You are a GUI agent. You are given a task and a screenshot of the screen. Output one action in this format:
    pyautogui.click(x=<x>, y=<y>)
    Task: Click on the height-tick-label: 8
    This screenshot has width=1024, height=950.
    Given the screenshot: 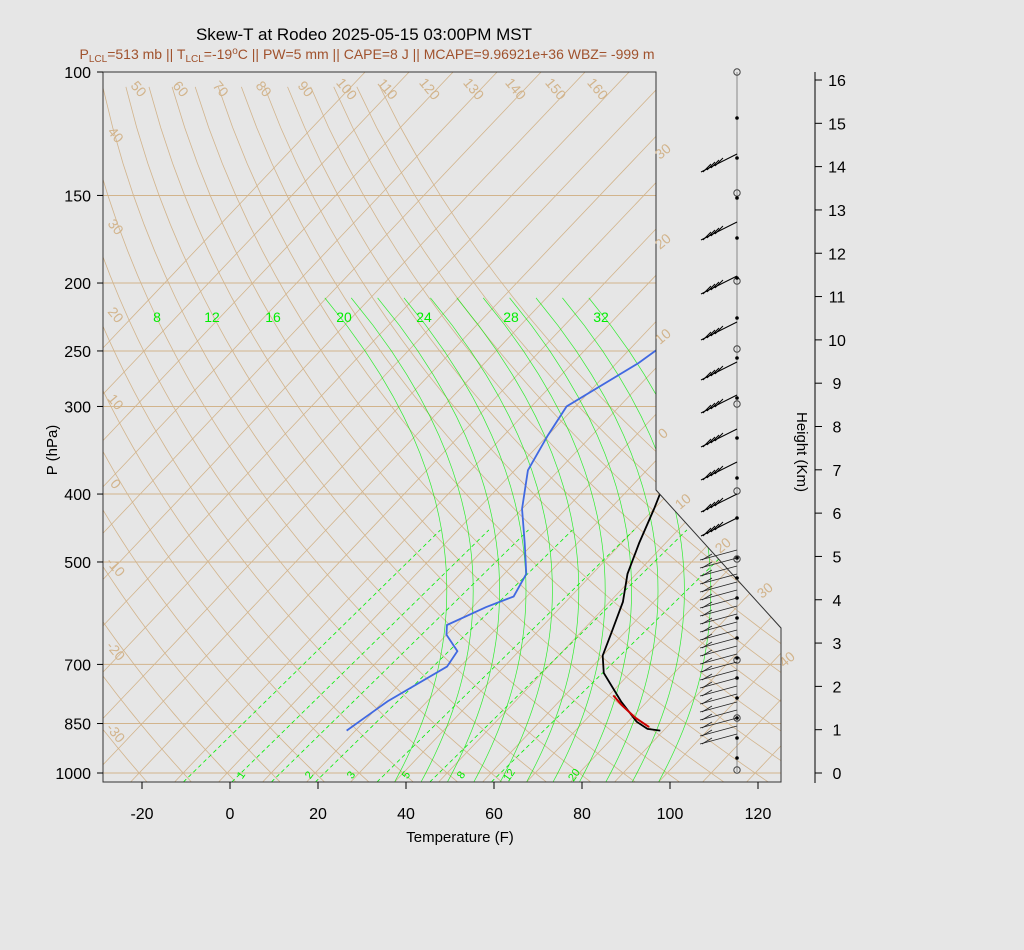 What is the action you would take?
    pyautogui.click(x=837, y=428)
    